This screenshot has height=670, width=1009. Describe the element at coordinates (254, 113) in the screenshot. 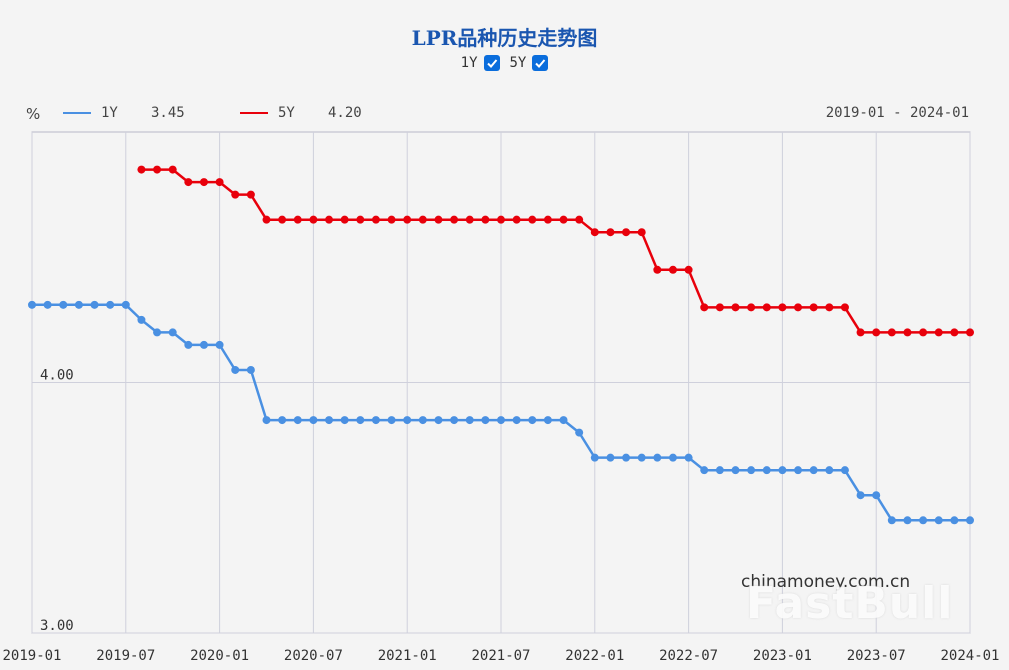

I see `legend-swatch-5y` at that location.